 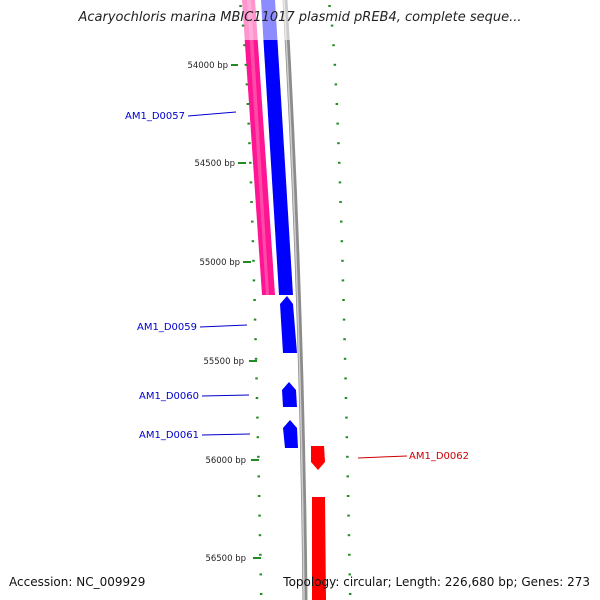 I want to click on plasmid-backbone, so click(x=295, y=300).